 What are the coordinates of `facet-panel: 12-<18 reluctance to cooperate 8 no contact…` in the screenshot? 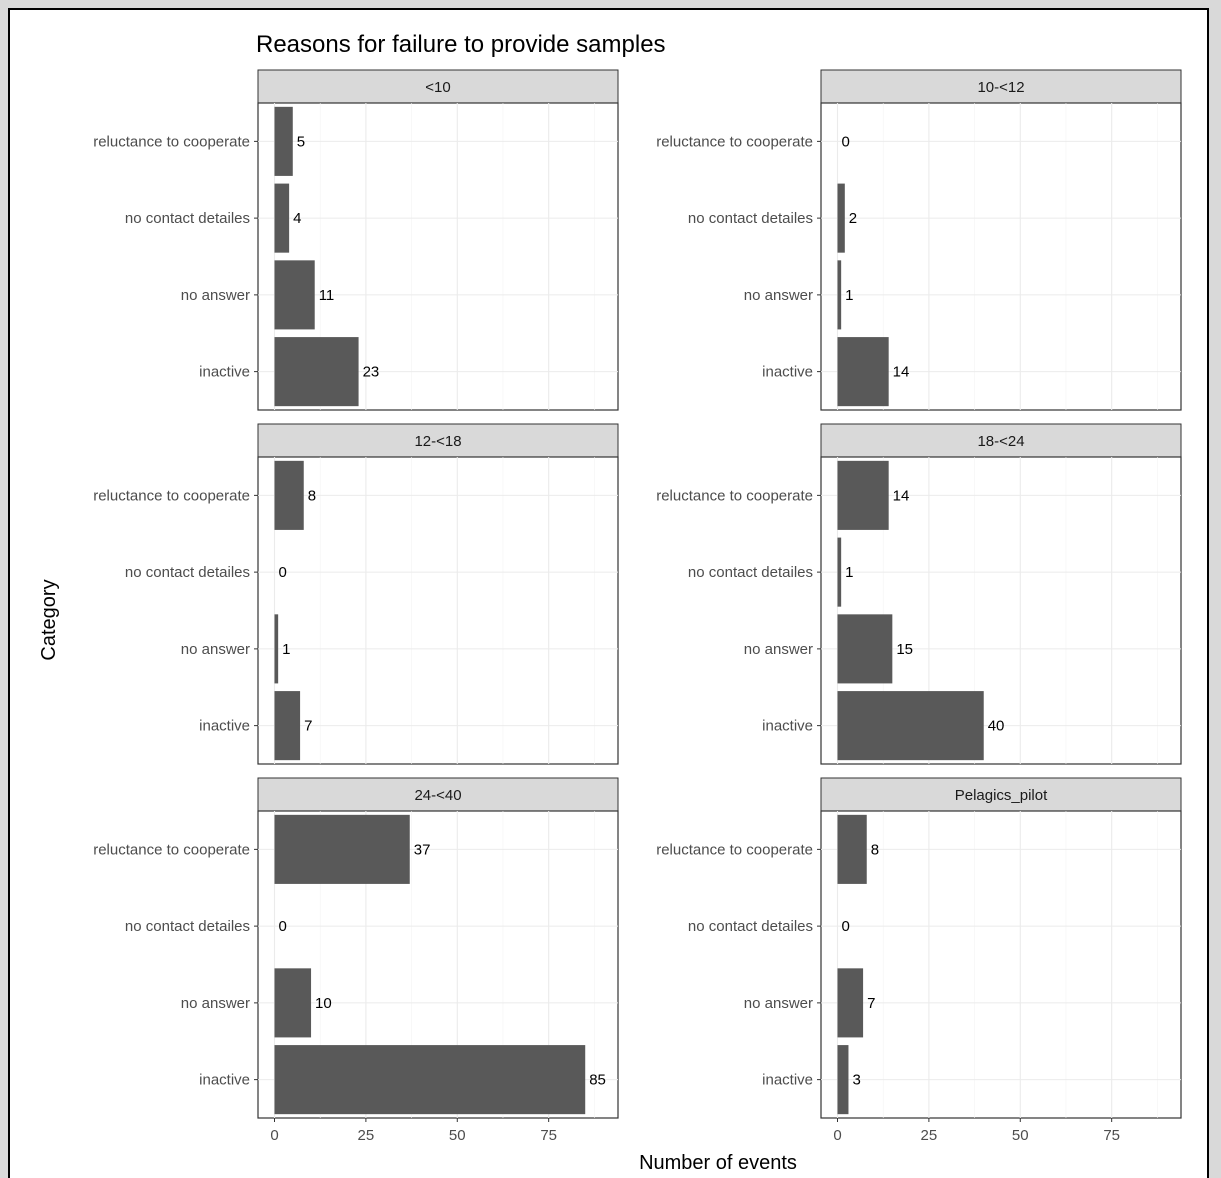 It's located at (356, 594).